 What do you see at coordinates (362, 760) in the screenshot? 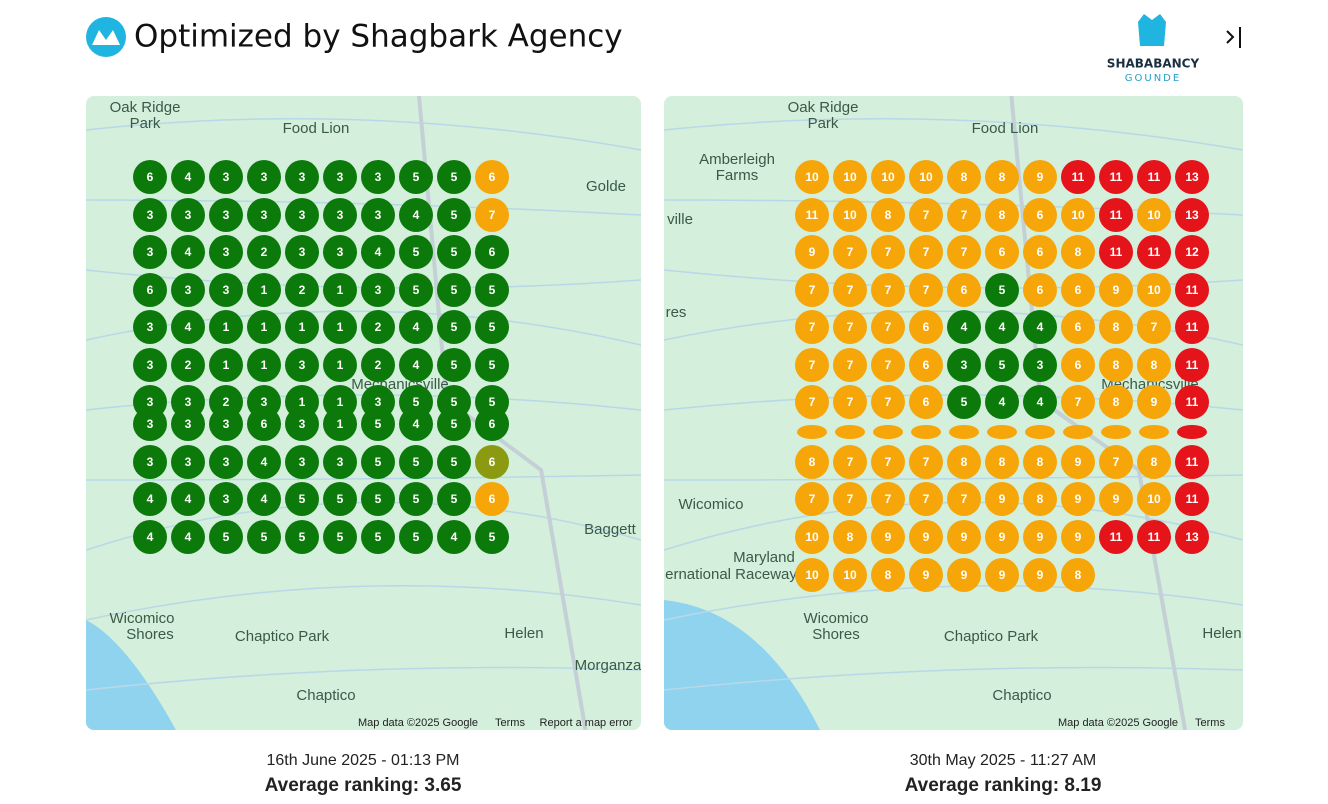
I see `timestamp: 16th June 2025 - 01:13 PM` at bounding box center [362, 760].